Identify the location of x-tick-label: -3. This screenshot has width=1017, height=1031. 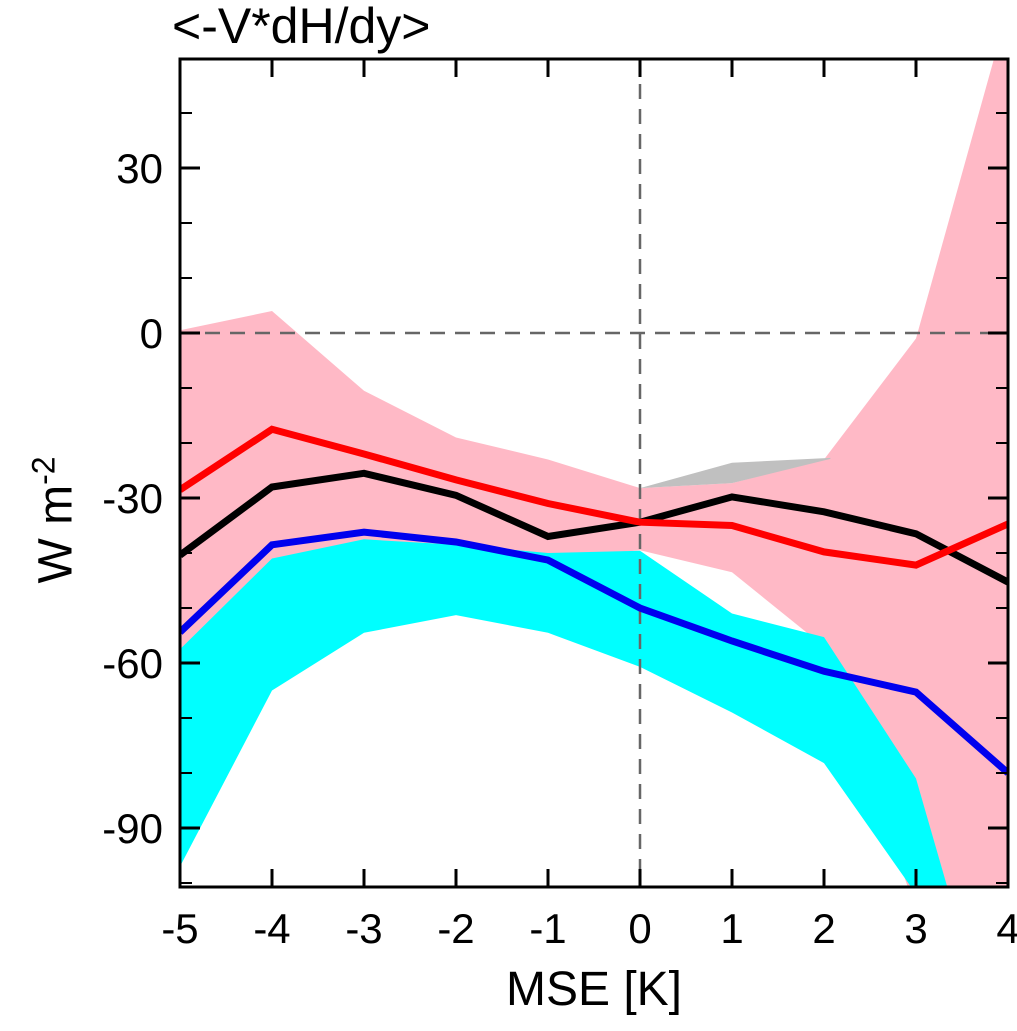
(363, 928).